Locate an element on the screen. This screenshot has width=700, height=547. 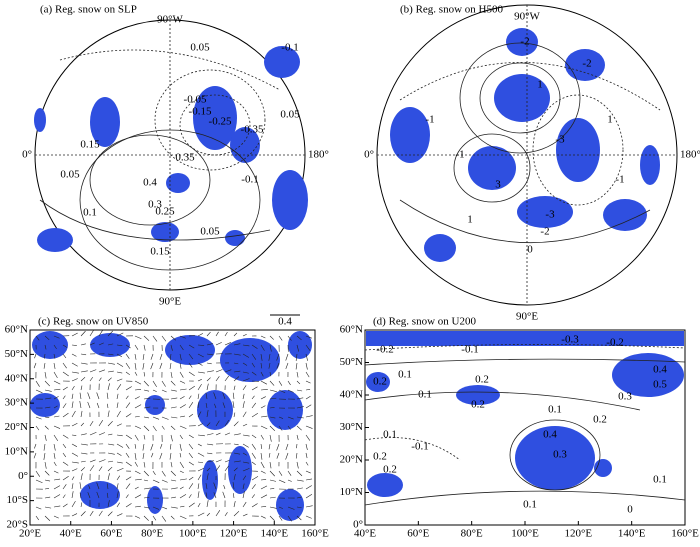
reference-vector-label: 0.4 is located at coordinates (285, 322).